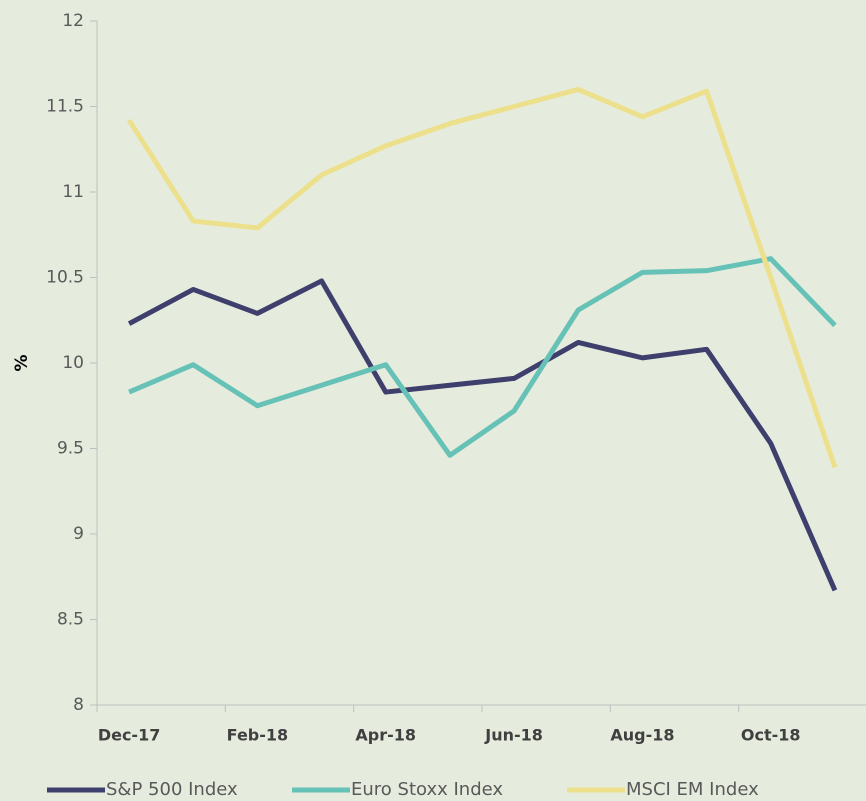 This screenshot has height=801, width=866. I want to click on y-tick-label: 9, so click(78, 534).